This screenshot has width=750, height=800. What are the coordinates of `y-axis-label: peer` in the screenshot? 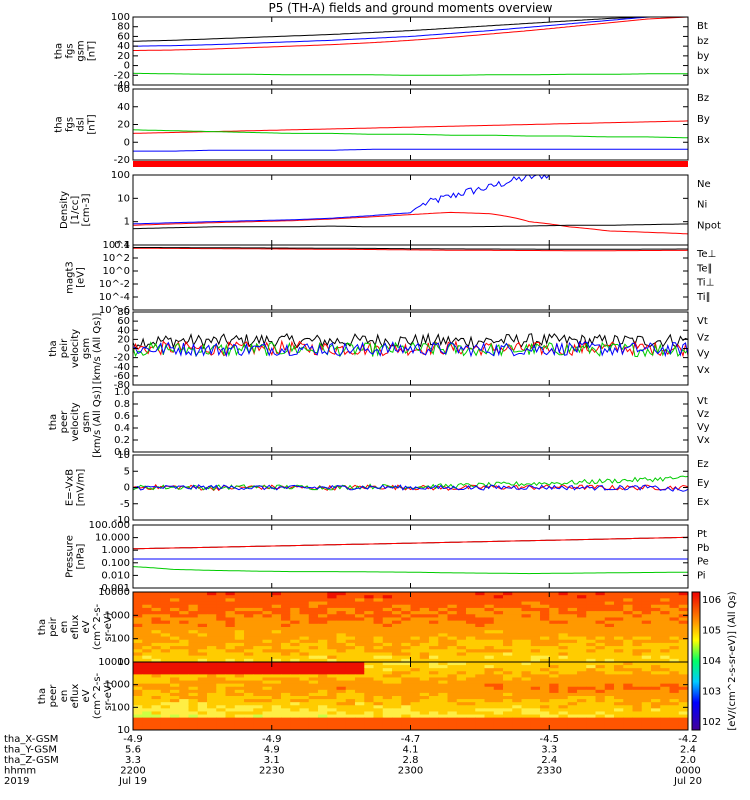 It's located at (64, 422).